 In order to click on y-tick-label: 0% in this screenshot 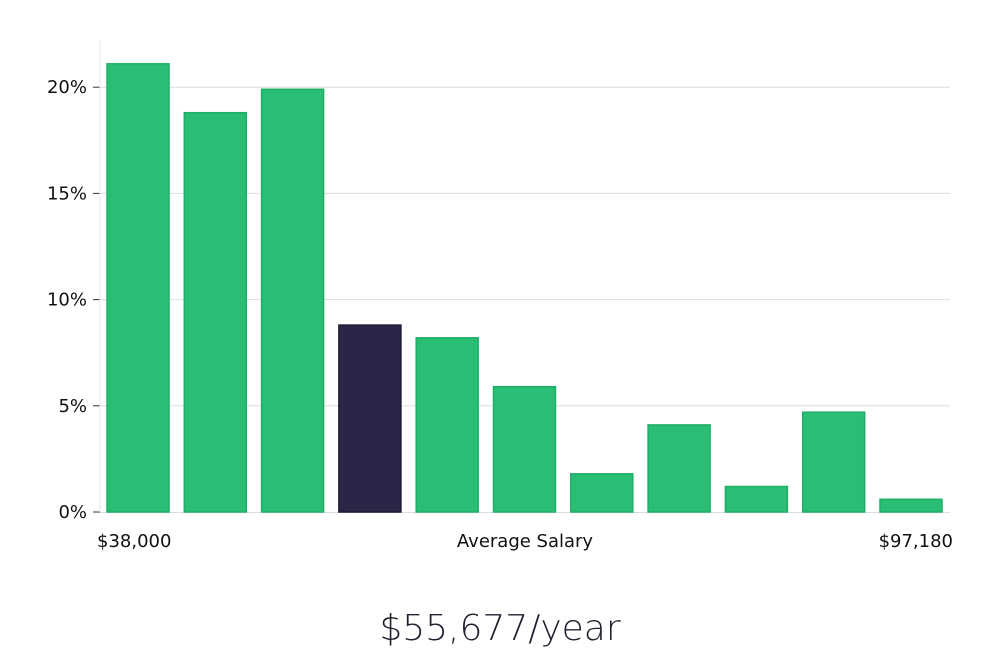, I will do `click(72, 512)`.